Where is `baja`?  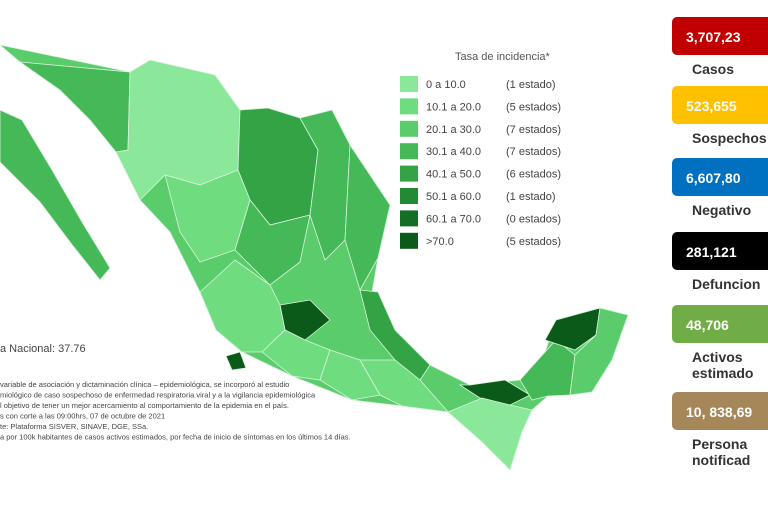 baja is located at coordinates (55, 195).